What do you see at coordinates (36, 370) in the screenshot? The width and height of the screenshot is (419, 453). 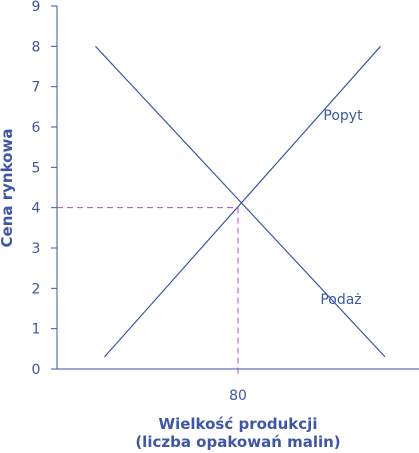 I see `y-tick-label: 0` at bounding box center [36, 370].